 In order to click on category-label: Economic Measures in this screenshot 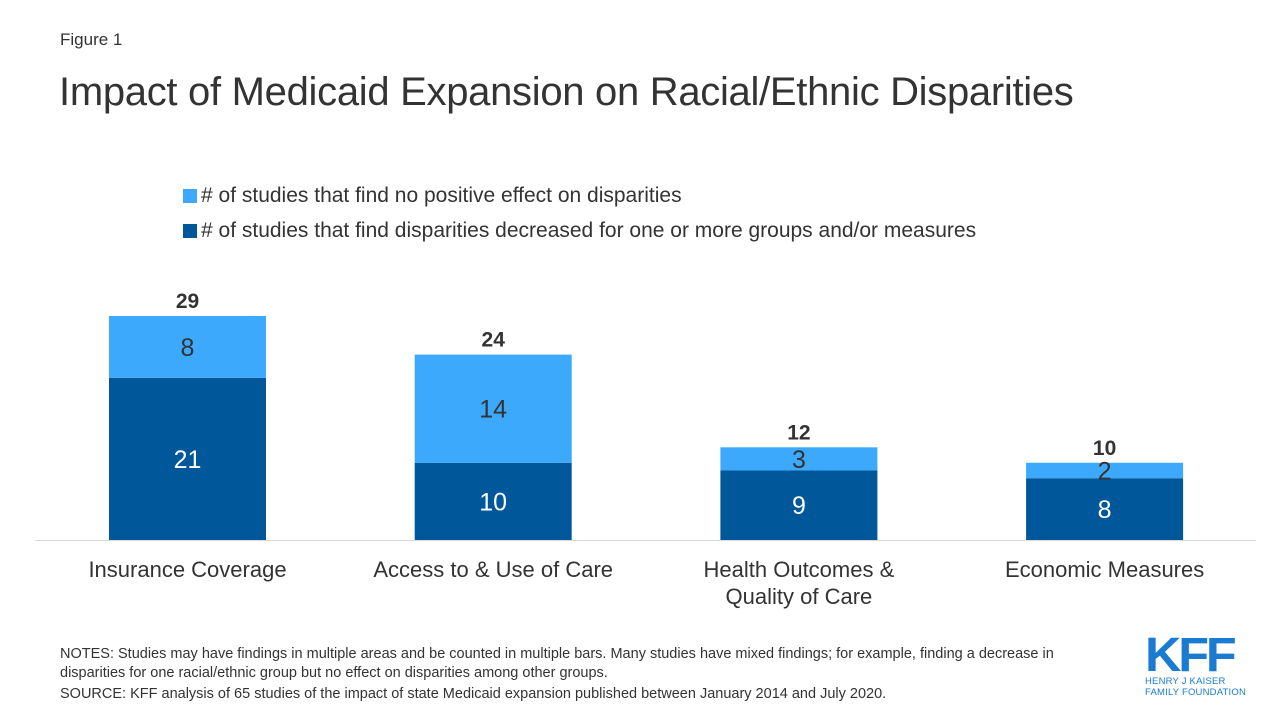, I will do `click(1104, 569)`.